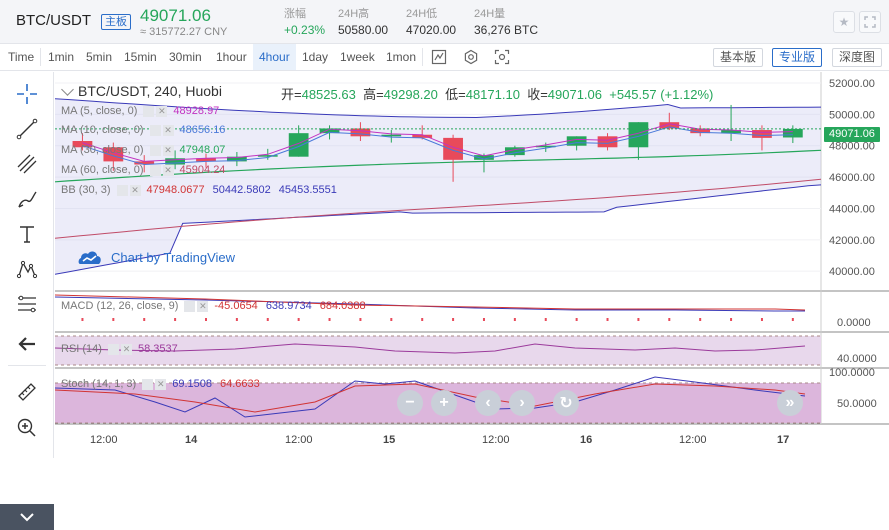 This screenshot has height=530, width=889. Describe the element at coordinates (431, 23) in the screenshot. I see `stat-low: 24H低 47020.00` at that location.